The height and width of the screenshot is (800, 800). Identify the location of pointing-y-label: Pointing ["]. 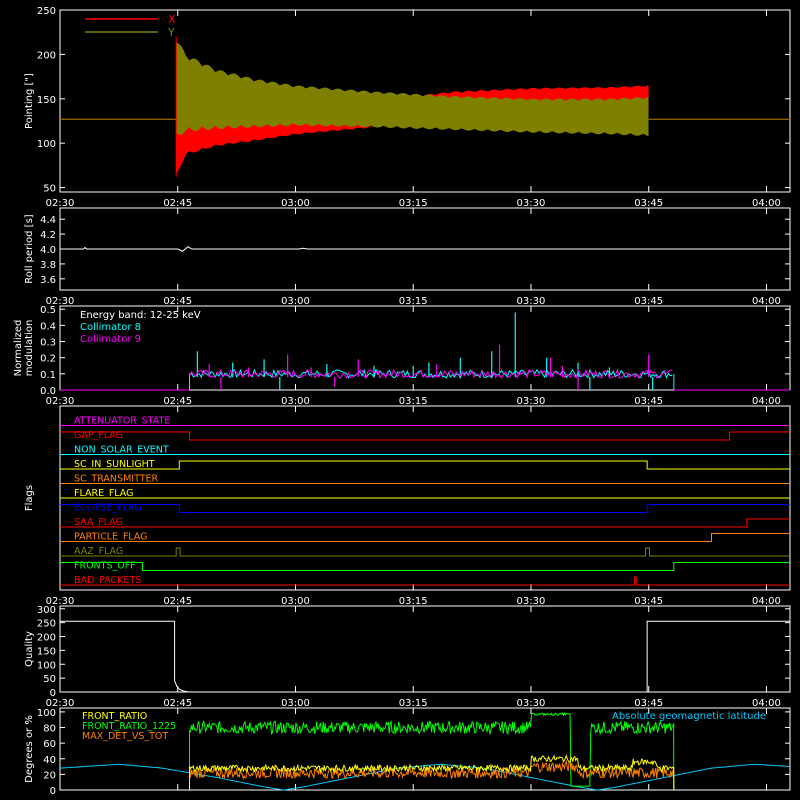
(29, 101).